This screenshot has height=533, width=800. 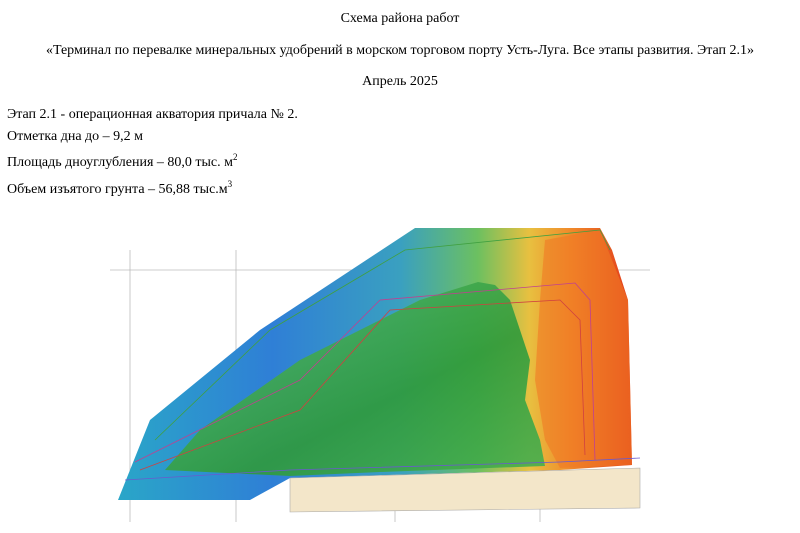 I want to click on info-line: Площадь дноуглубления – 80,0 тыс. м2, so click(x=152, y=160).